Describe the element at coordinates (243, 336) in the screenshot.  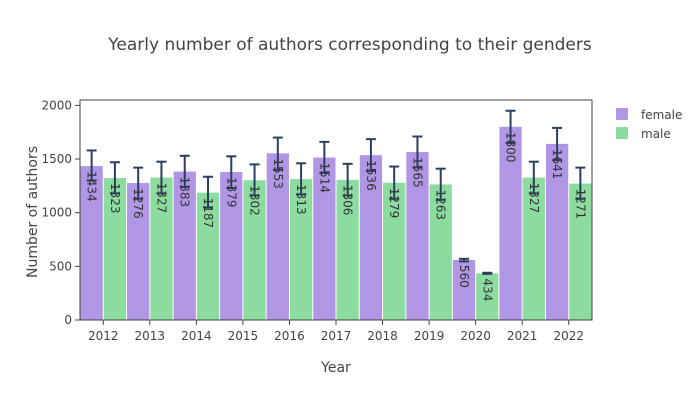
I see `x-tick-label-2015: 2015` at that location.